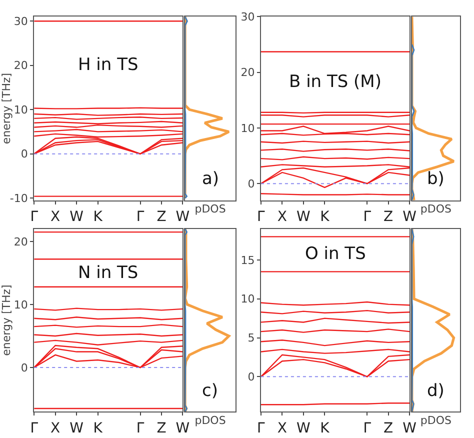  I want to click on y-tick-label: 5, so click(251, 338).